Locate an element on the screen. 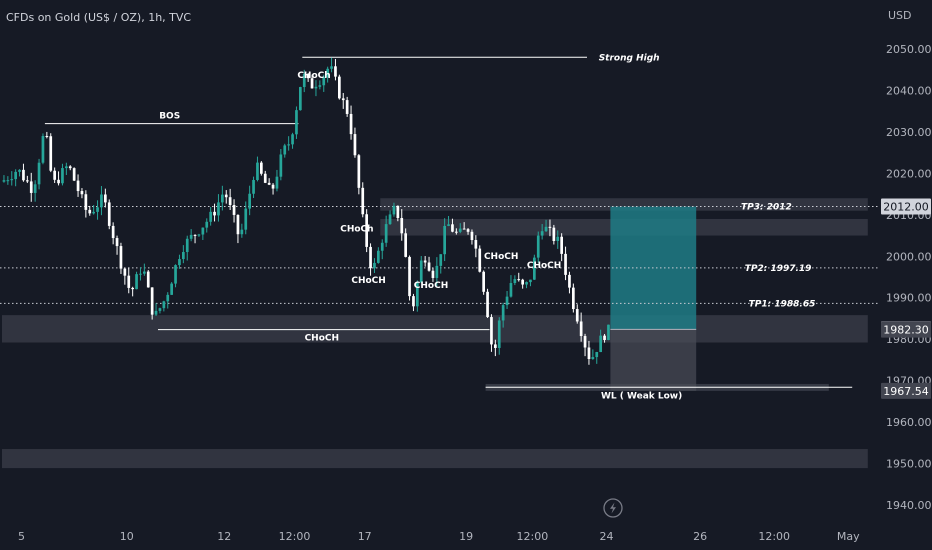 This screenshot has height=550, width=932. y-tick-label: 2040.00 is located at coordinates (909, 90).